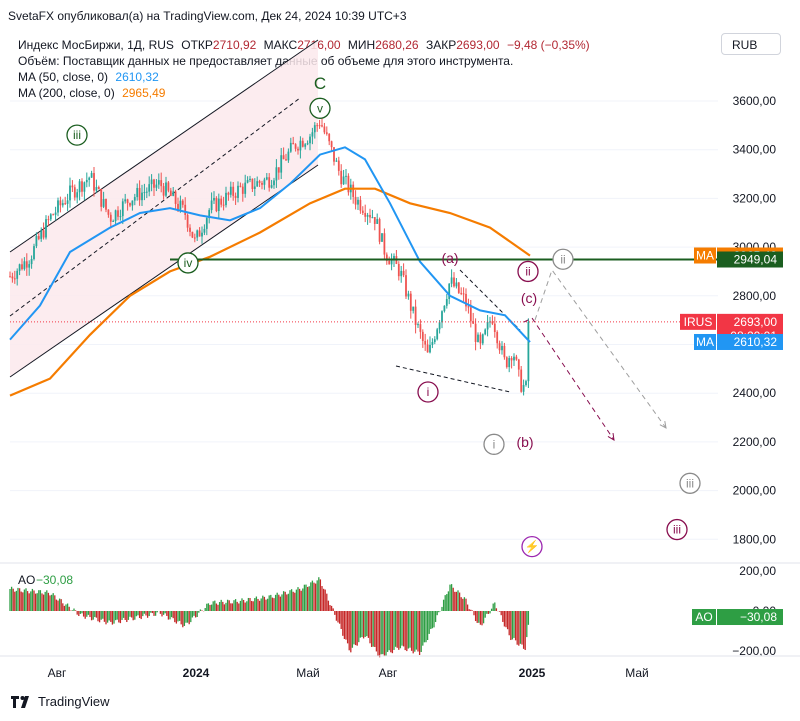  What do you see at coordinates (74, 701) in the screenshot?
I see `tradingview-brand: TradingView` at bounding box center [74, 701].